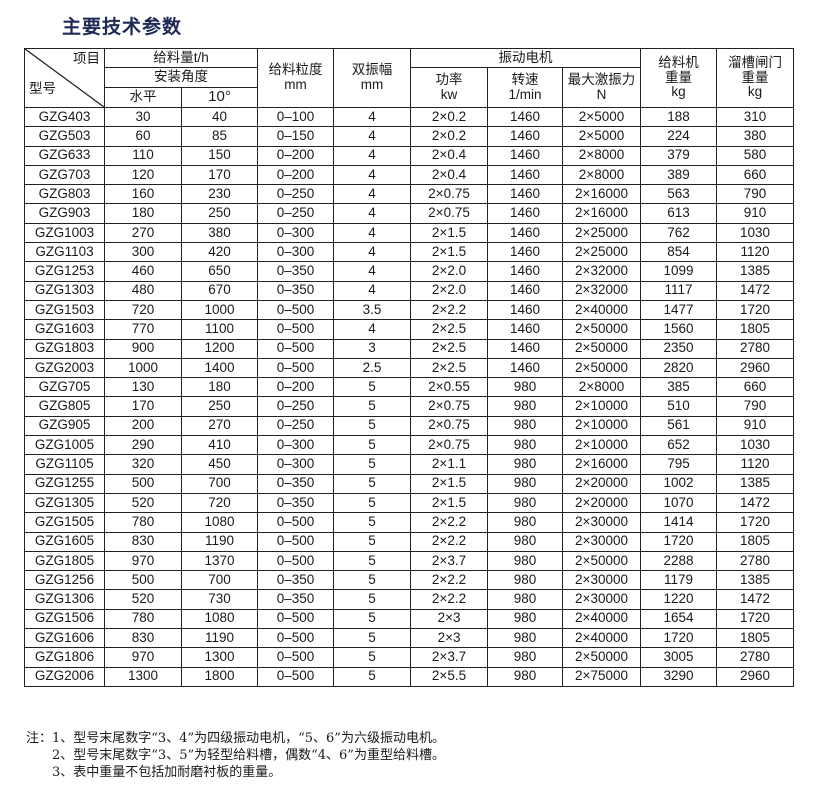 Image resolution: width=823 pixels, height=786 pixels. Describe the element at coordinates (755, 194) in the screenshot. I see `table-cell: 790` at that location.